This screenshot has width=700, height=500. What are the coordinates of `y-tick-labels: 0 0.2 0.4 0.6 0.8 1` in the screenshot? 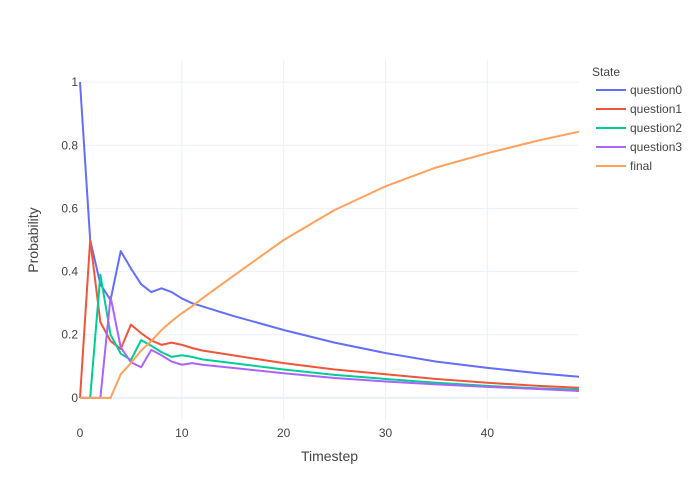 It's located at (69, 240).